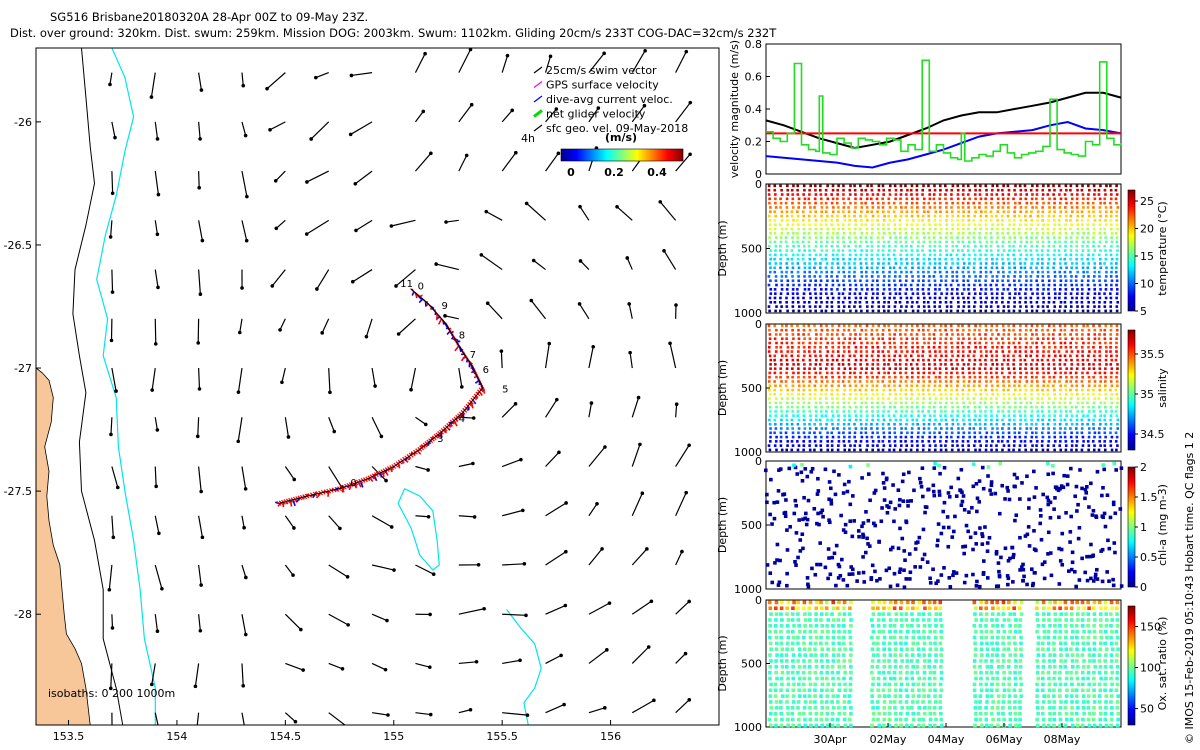  Describe the element at coordinates (1162, 248) in the screenshot. I see `temperature-colorbar-label: temperature (°C)` at that location.